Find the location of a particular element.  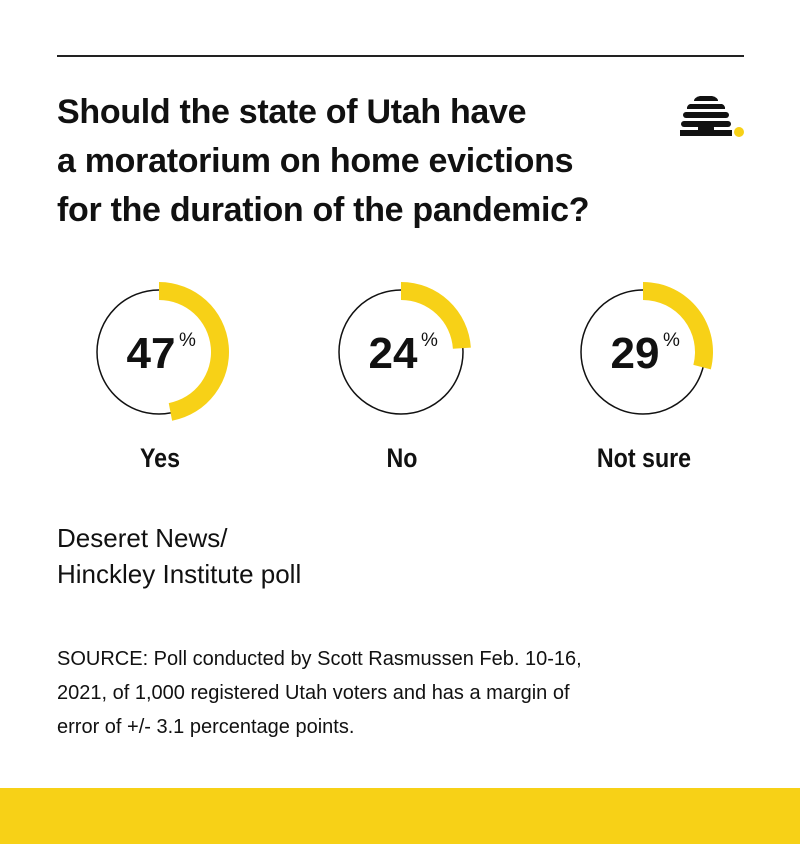

donut-arc-no is located at coordinates (436, 315).